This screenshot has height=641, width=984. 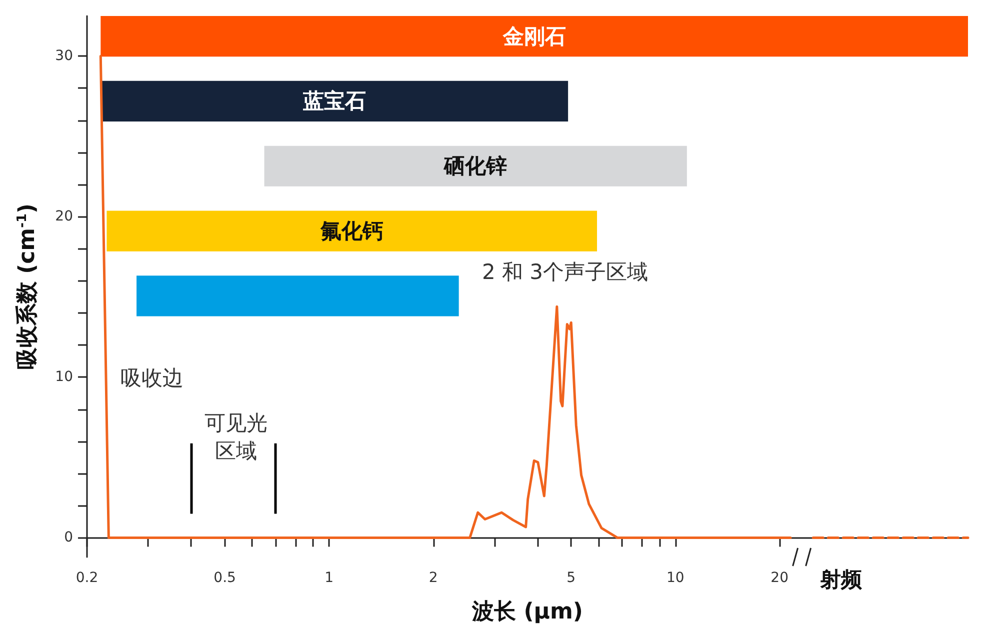 I want to click on x-tick-label: 0.2, so click(x=87, y=578).